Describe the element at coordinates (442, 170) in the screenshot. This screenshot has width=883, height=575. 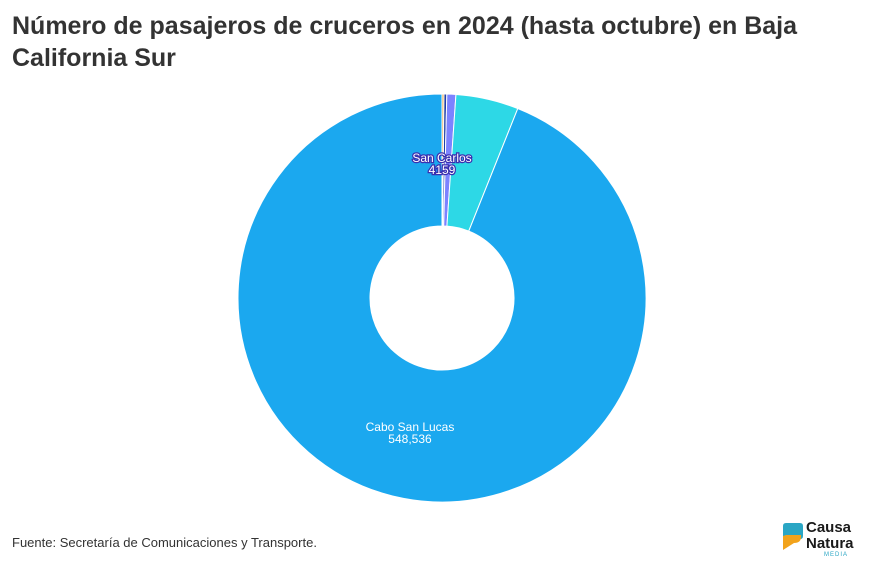
I see `slice-label-value: 4159` at that location.